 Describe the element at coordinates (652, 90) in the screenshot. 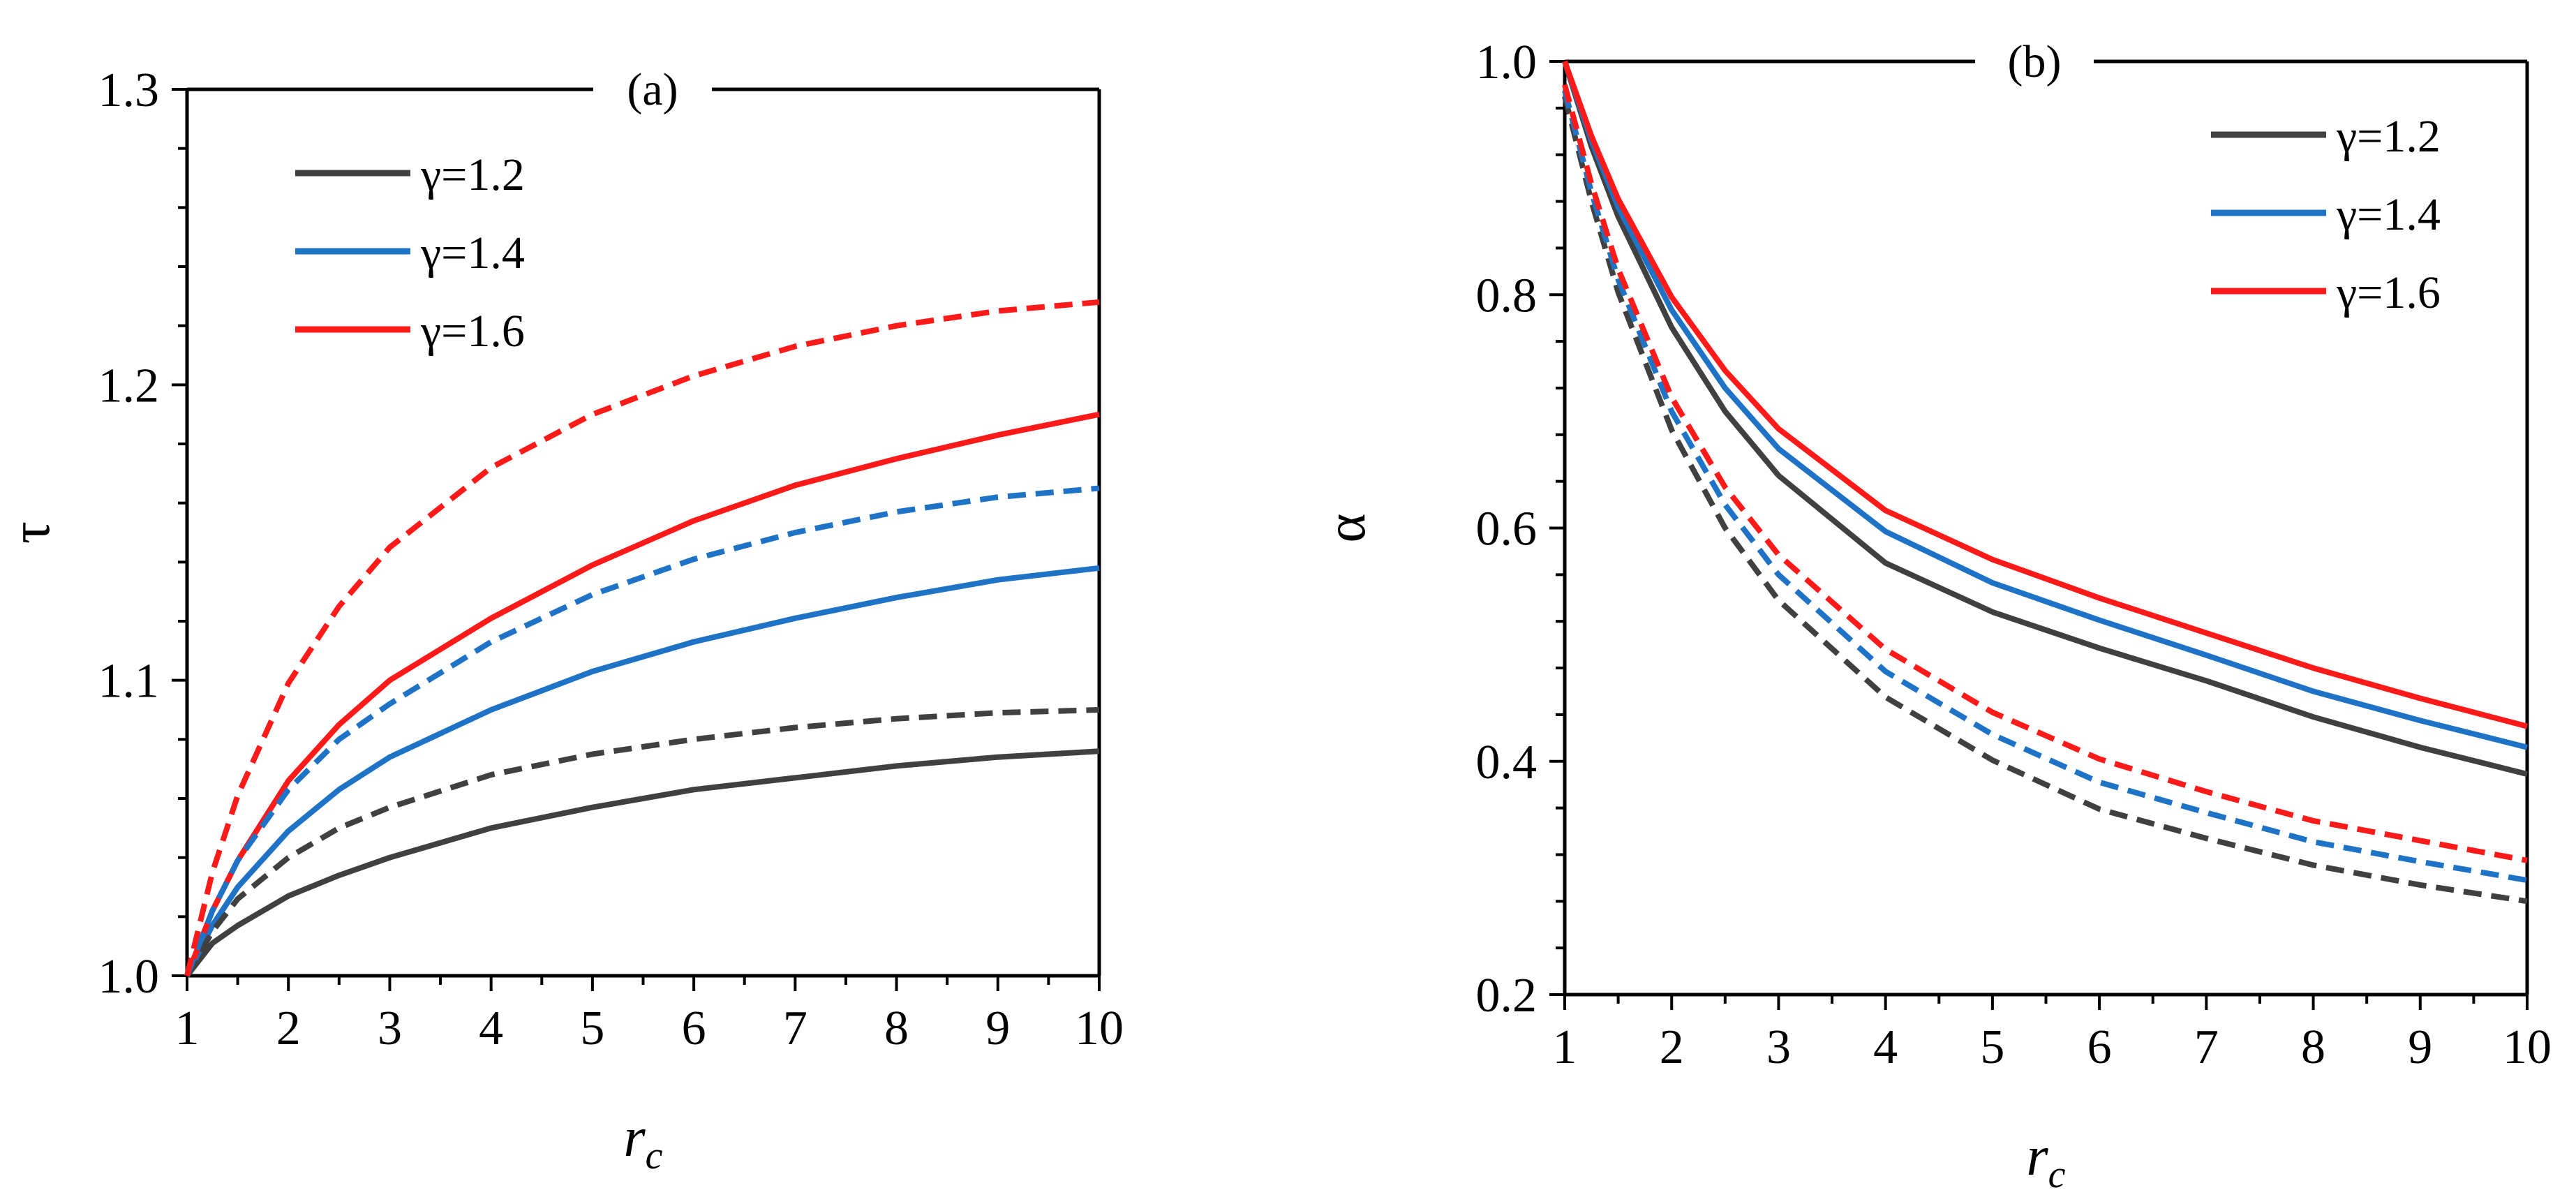

I see `panel-label: (a)` at that location.